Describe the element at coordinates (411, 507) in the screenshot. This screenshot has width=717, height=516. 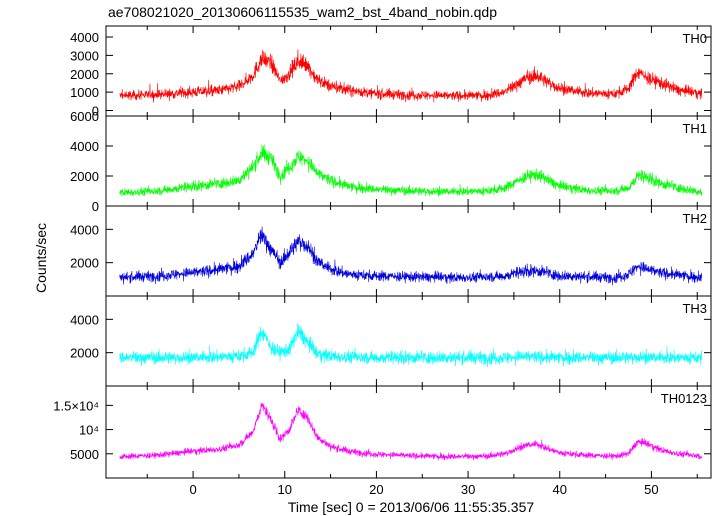
I see `x-axis-title: Time [sec] 0 = 2013/06/06 11:55:35.357` at that location.